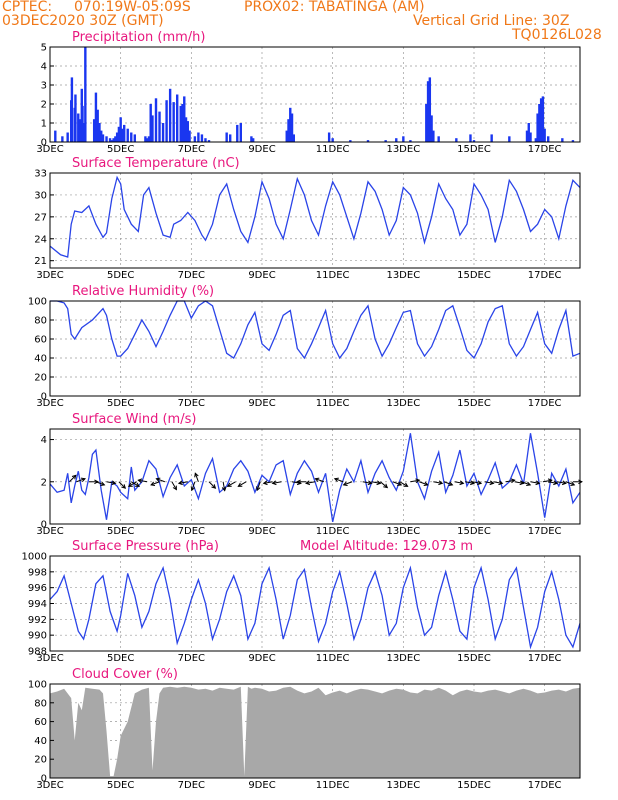  What do you see at coordinates (138, 37) in the screenshot?
I see `precipitation-title: Precipitation (mm/h)` at bounding box center [138, 37].